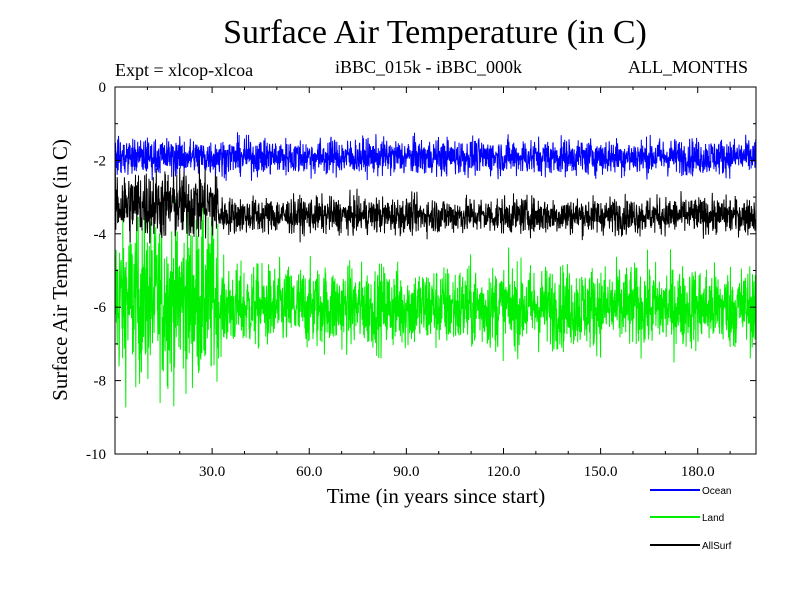 The width and height of the screenshot is (800, 600). What do you see at coordinates (717, 546) in the screenshot?
I see `legend-label-allsurf: AllSurf` at bounding box center [717, 546].